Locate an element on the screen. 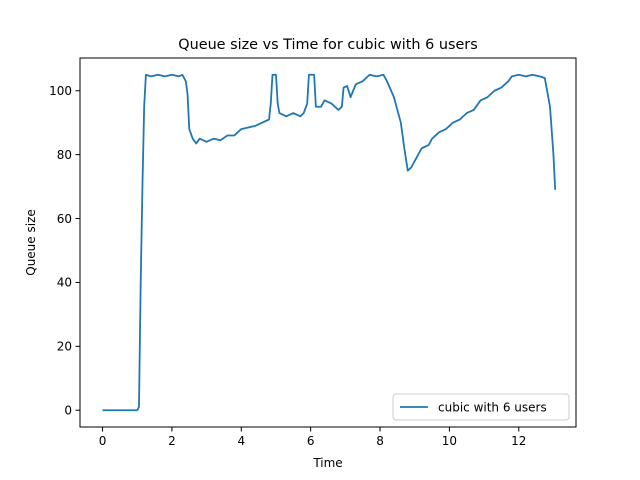 The width and height of the screenshot is (640, 480). y-tick-label: 20 is located at coordinates (64, 347).